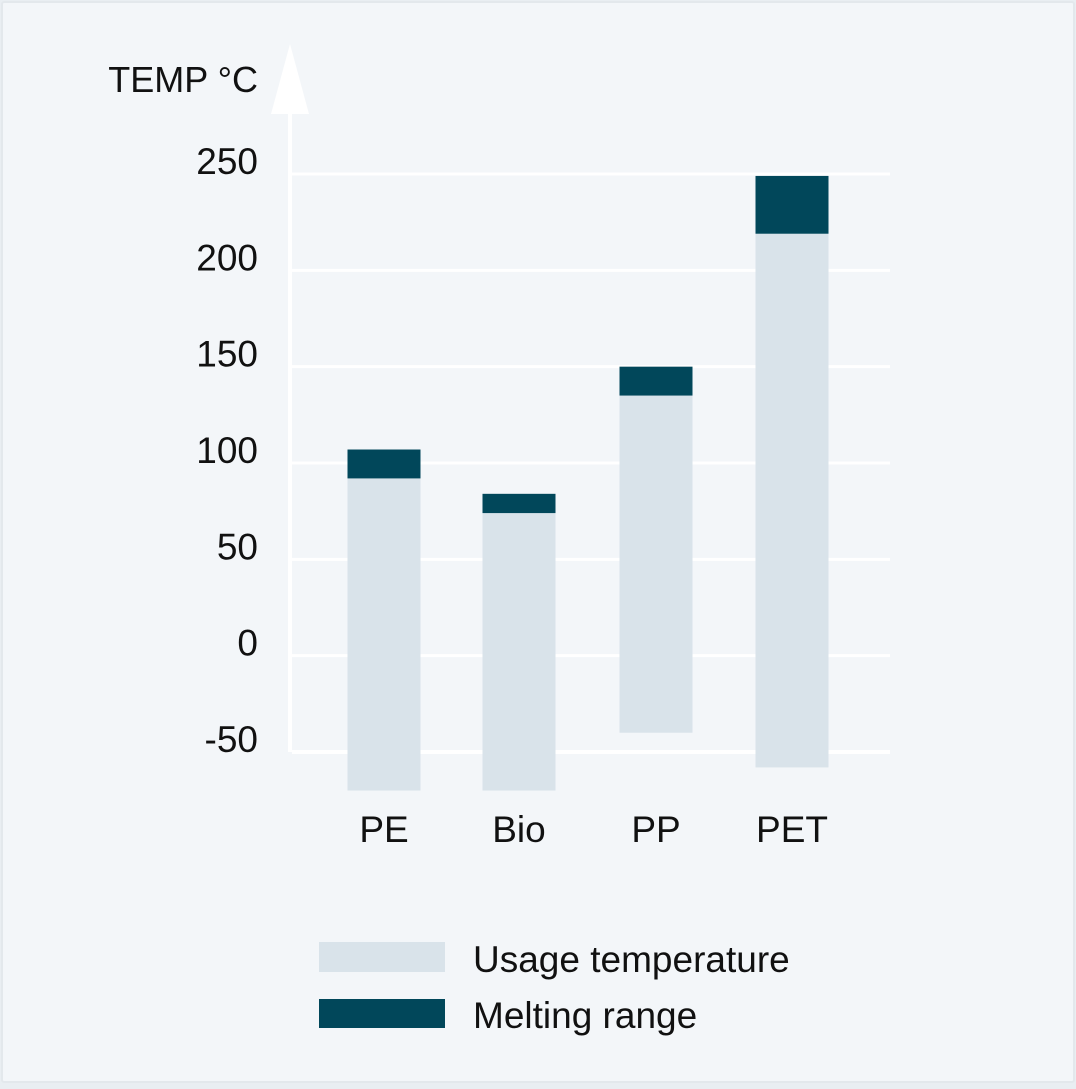  I want to click on y-tick-label: 200, so click(227, 257).